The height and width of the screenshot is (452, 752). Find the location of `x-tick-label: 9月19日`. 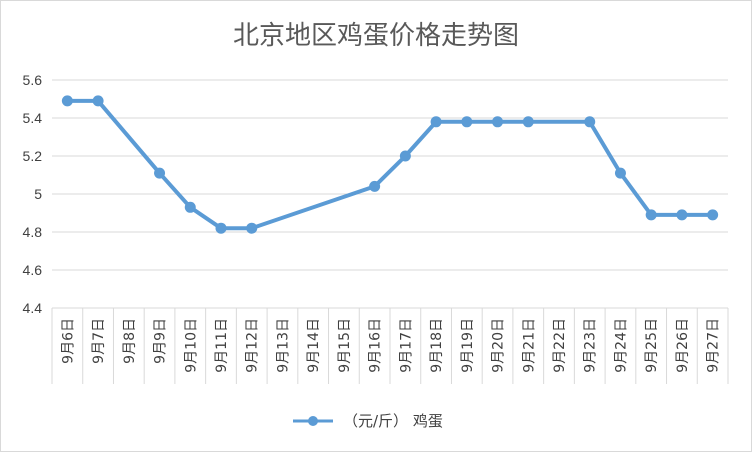

x-tick-label: 9月19日 is located at coordinates (468, 345).